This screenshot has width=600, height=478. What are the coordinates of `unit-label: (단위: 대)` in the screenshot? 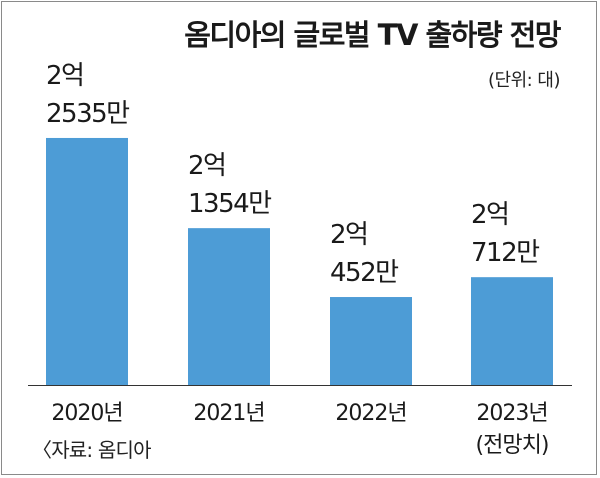 It's located at (524, 80).